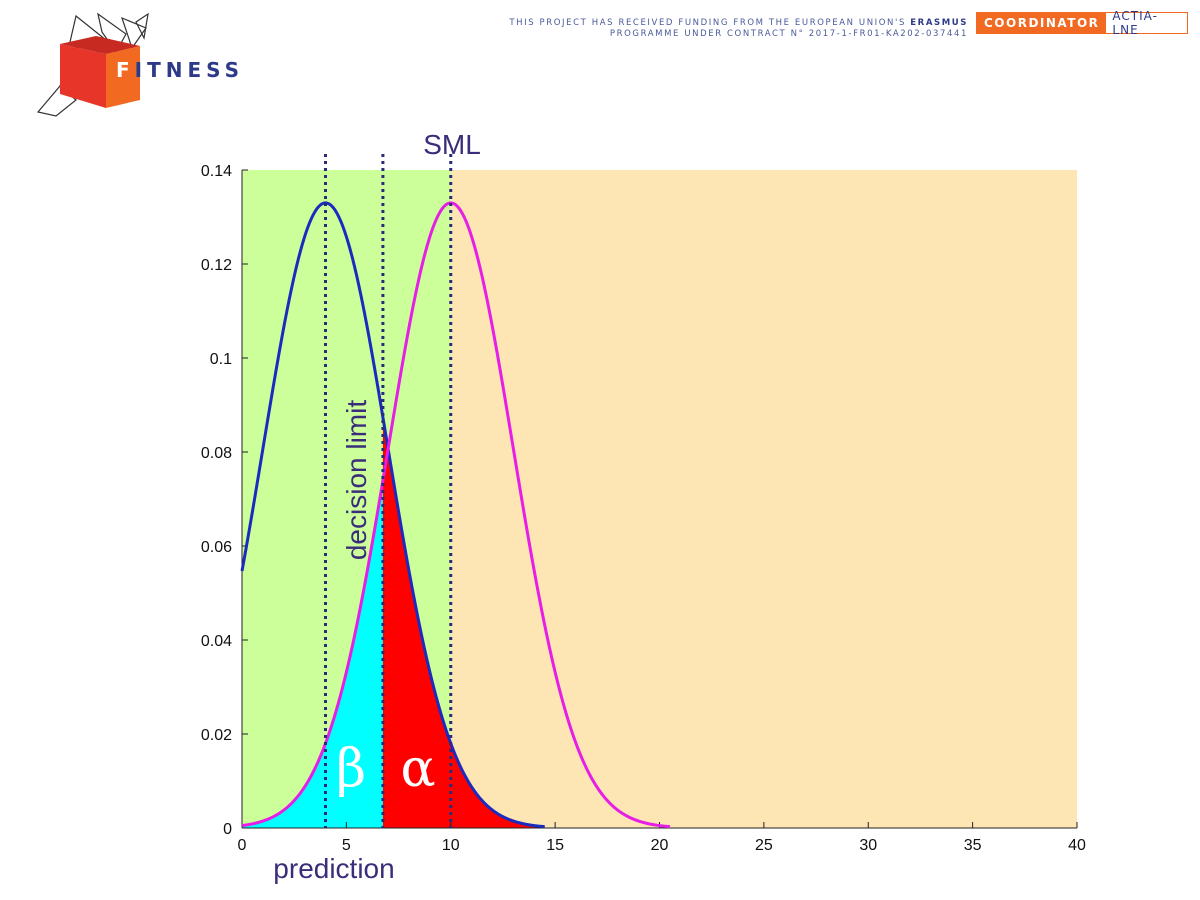  What do you see at coordinates (346, 845) in the screenshot?
I see `x-tick-label: 5` at bounding box center [346, 845].